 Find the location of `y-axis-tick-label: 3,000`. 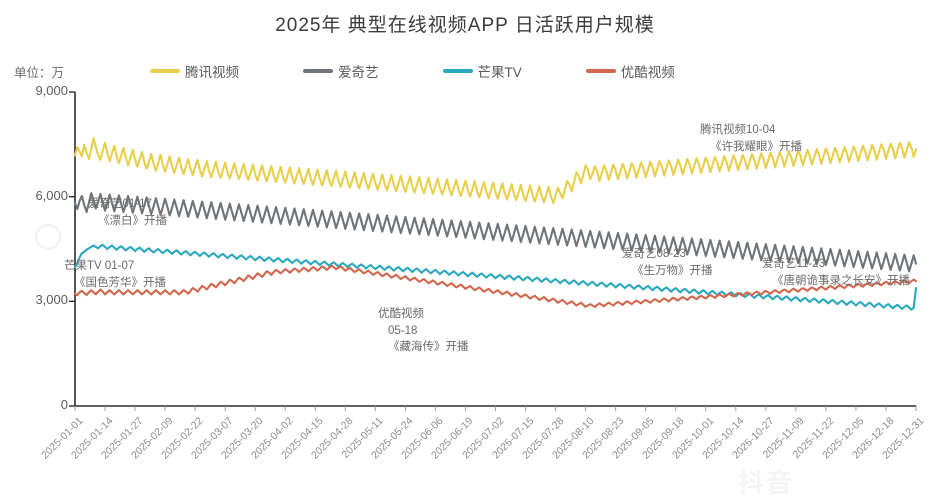

y-axis-tick-label: 3,000 is located at coordinates (51, 300).